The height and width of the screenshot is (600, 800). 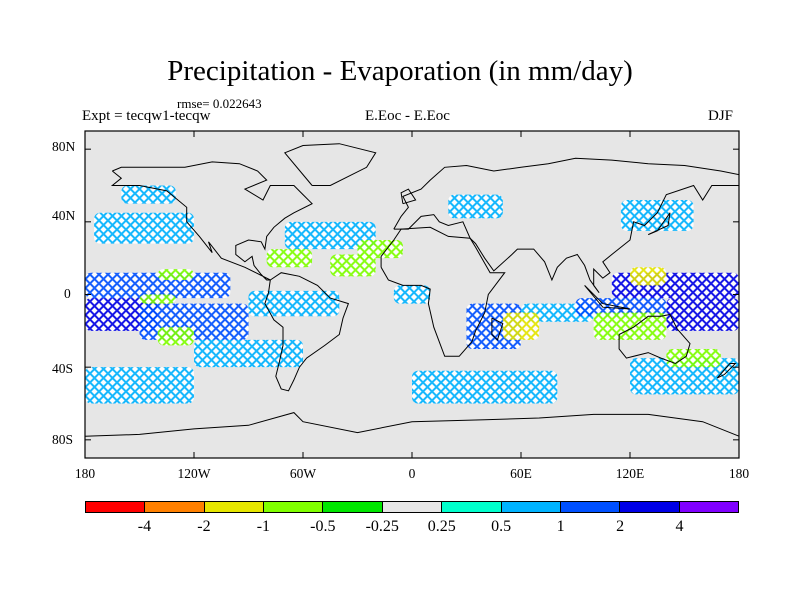 What do you see at coordinates (303, 473) in the screenshot?
I see `x-tick-label: 60W` at bounding box center [303, 473].